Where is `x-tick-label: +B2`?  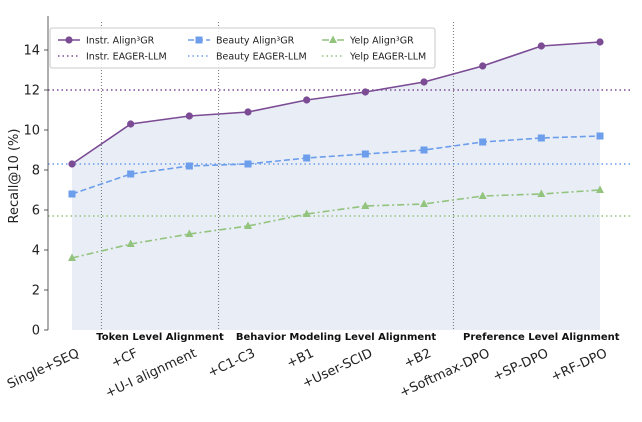
x-tick-label: +B2 is located at coordinates (418, 358).